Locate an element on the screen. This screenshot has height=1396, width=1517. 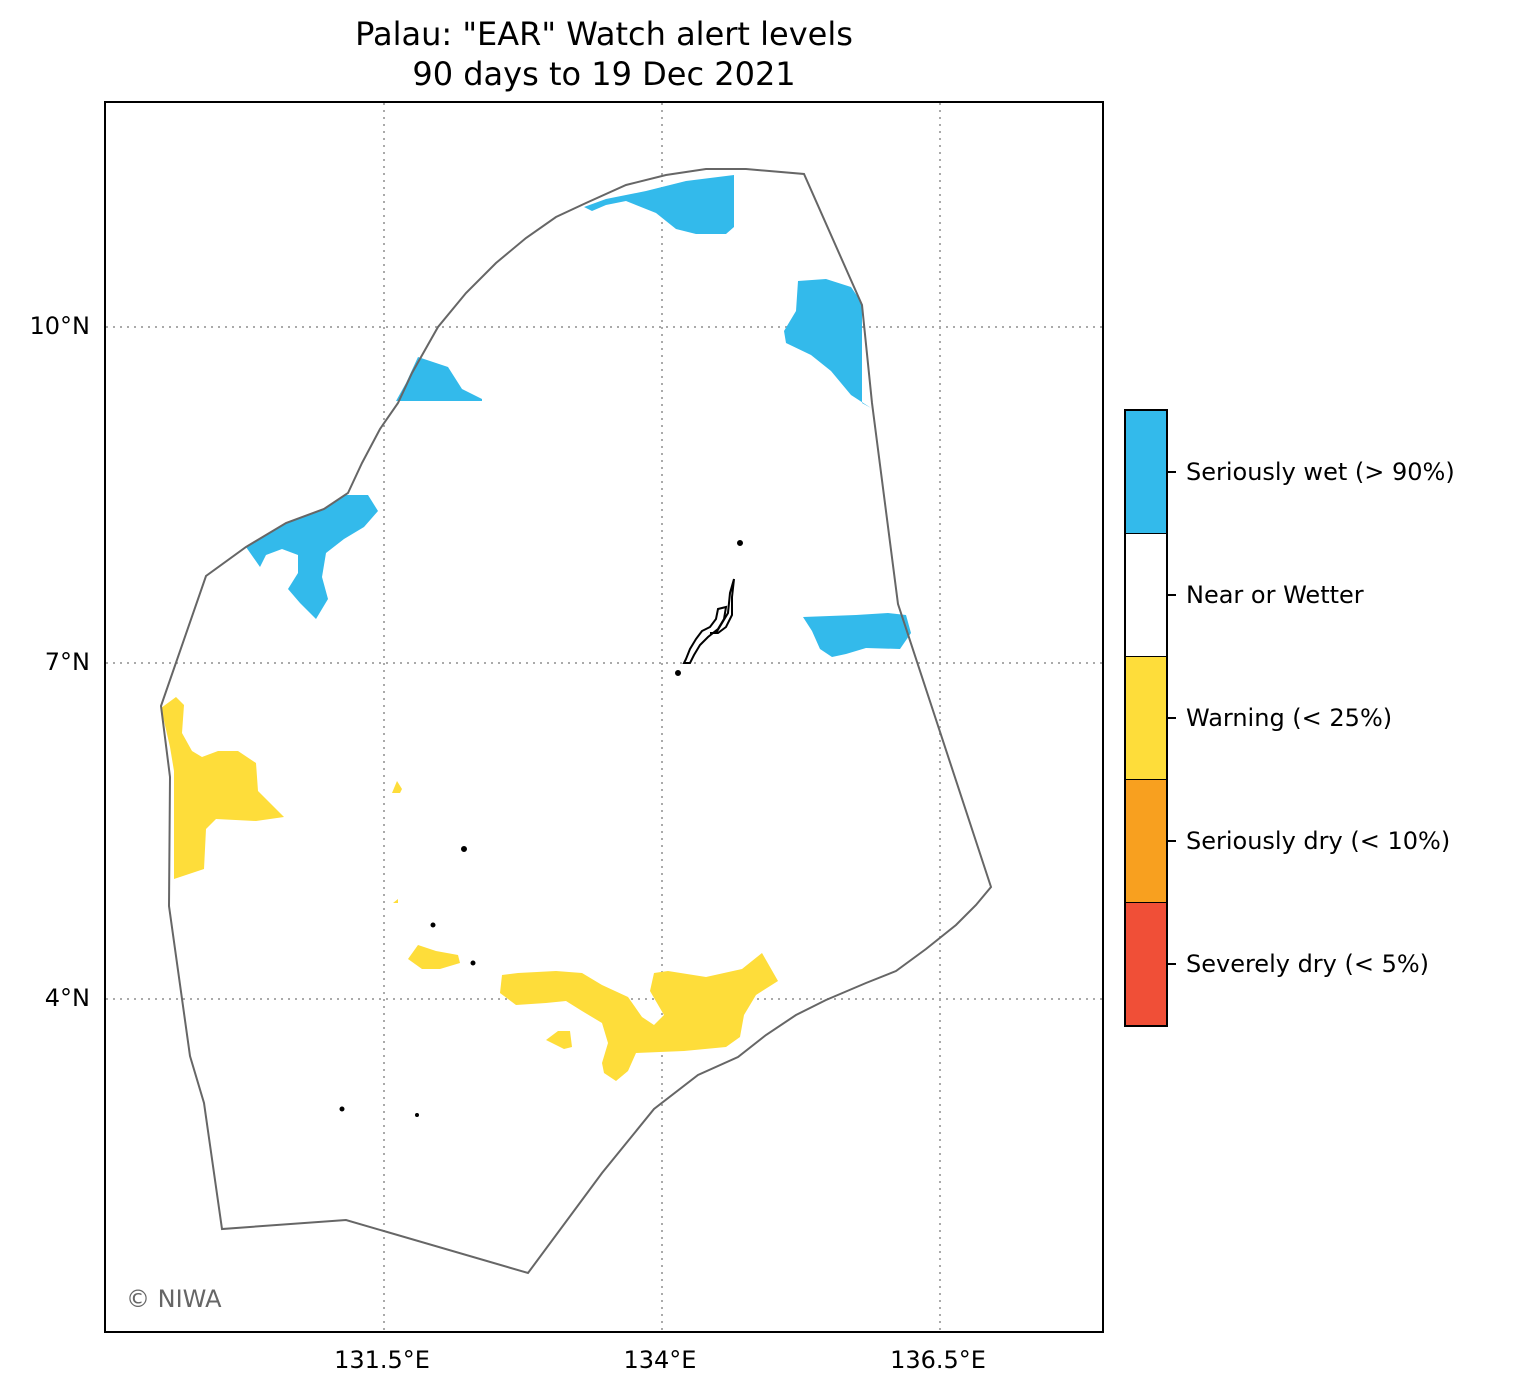
island-merir is located at coordinates (342, 1109).